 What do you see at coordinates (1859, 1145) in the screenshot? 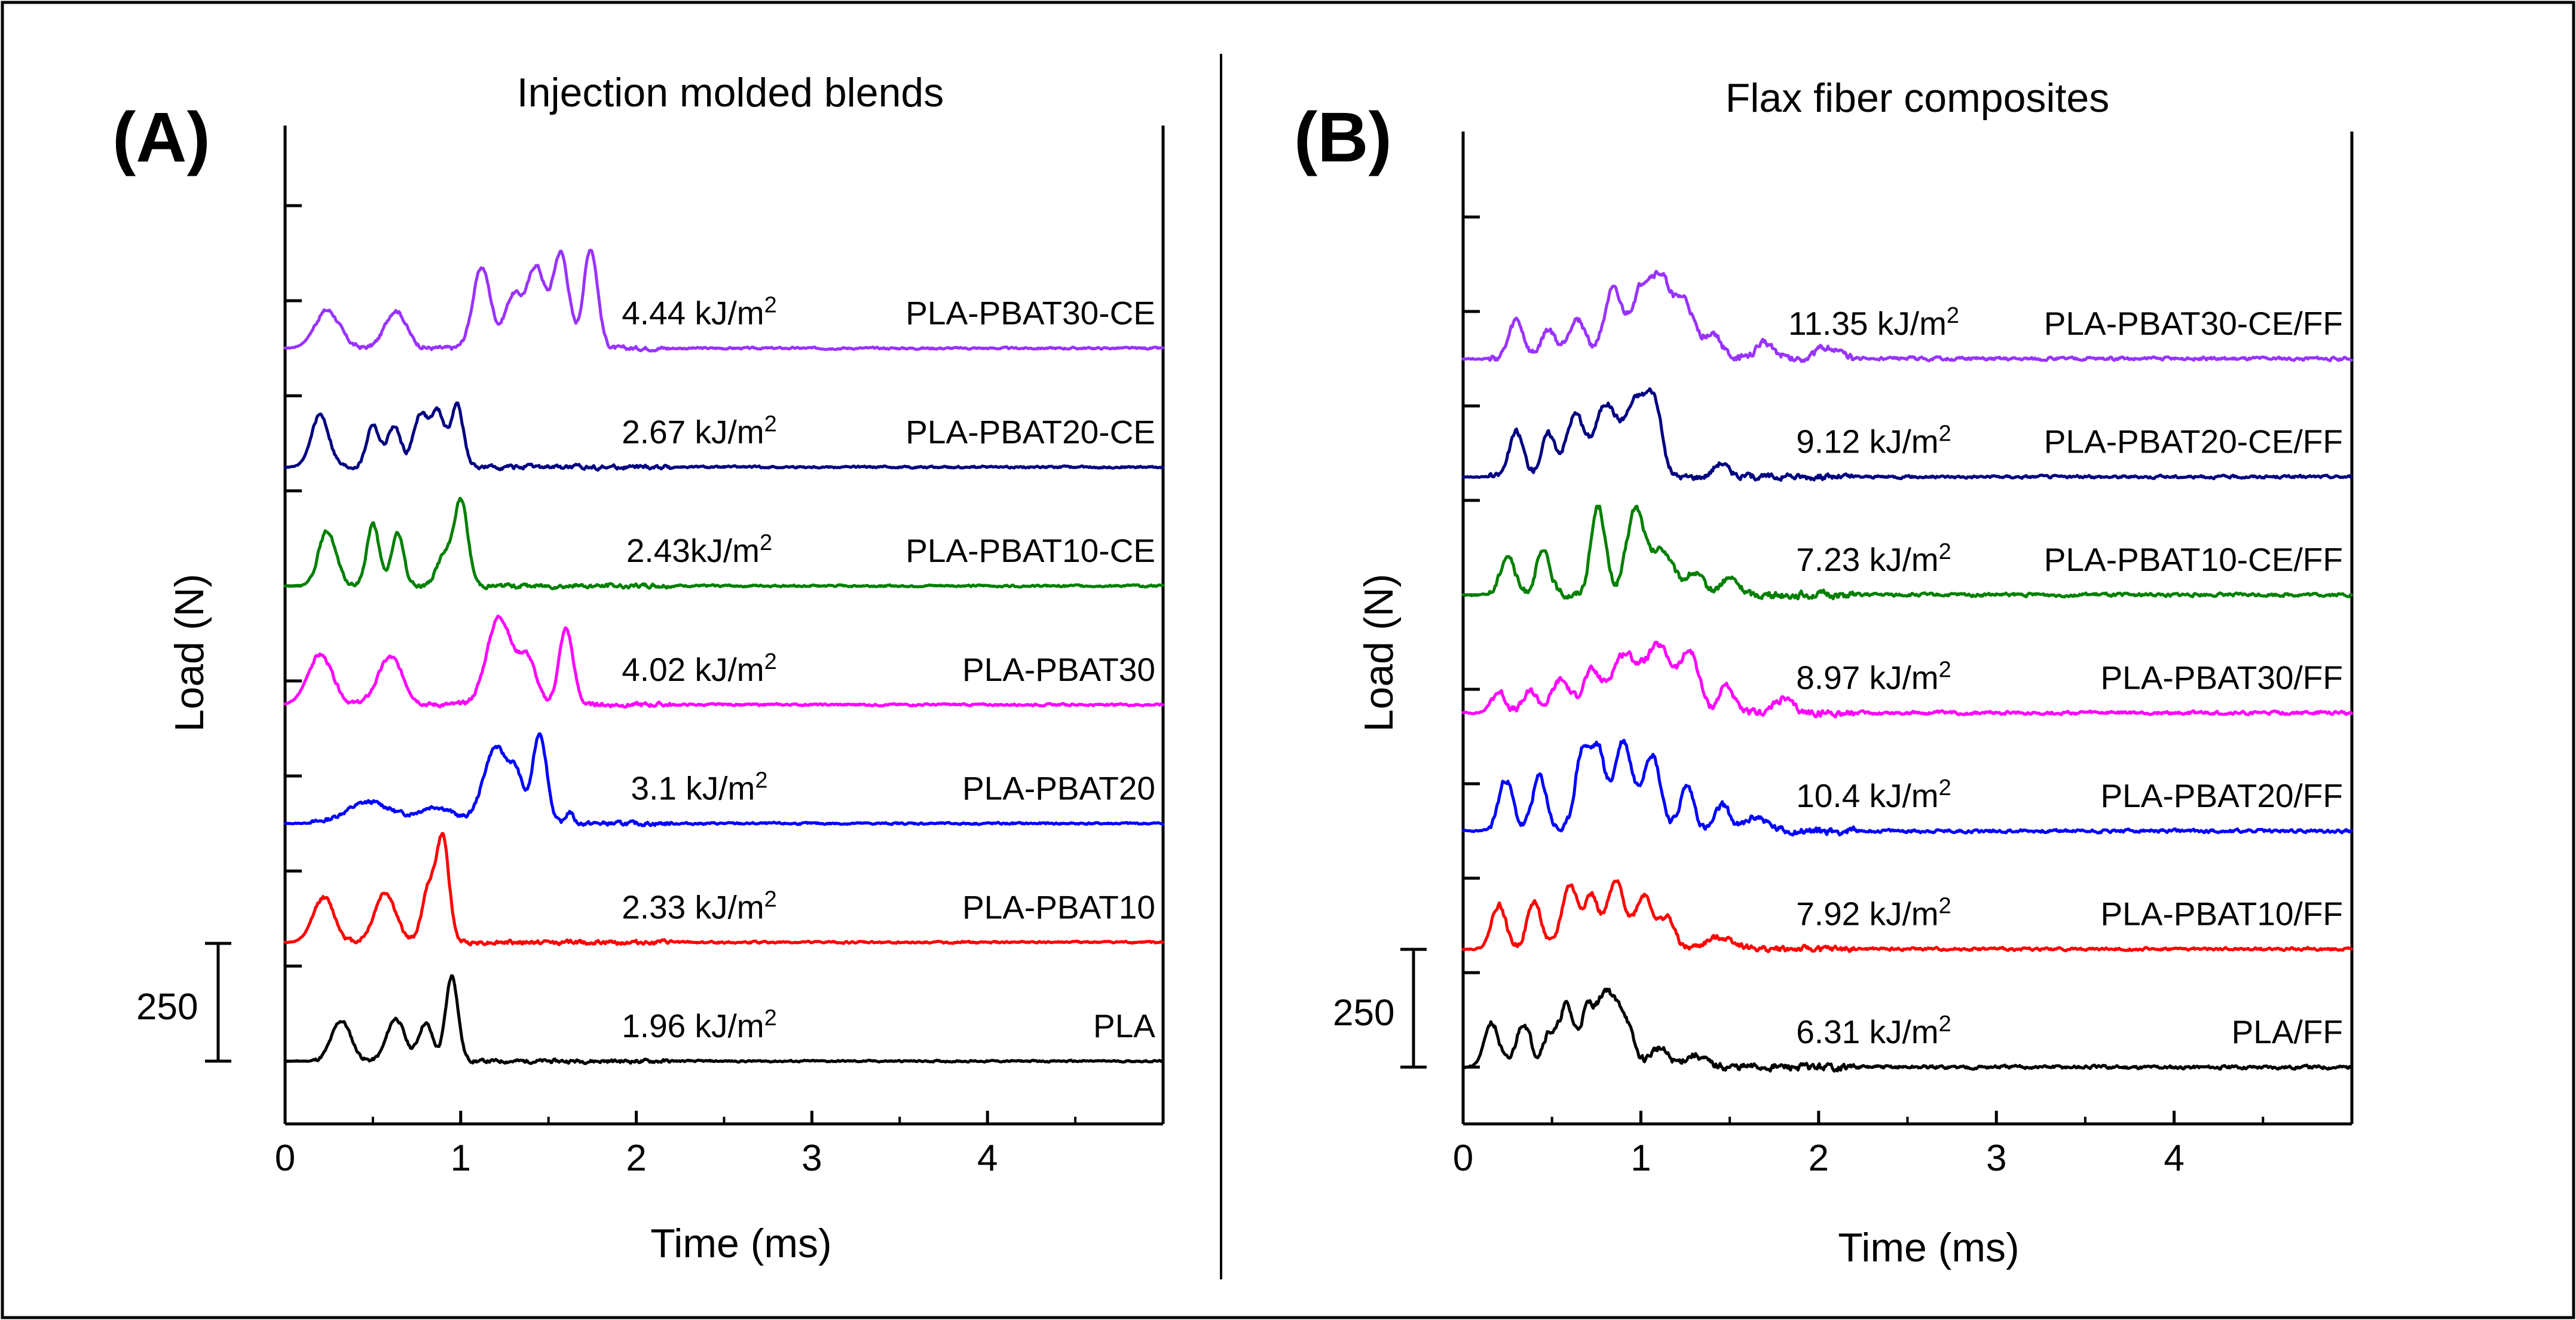
I see `panel-b-x-ticks: 0 1 2 3 4` at bounding box center [1859, 1145].